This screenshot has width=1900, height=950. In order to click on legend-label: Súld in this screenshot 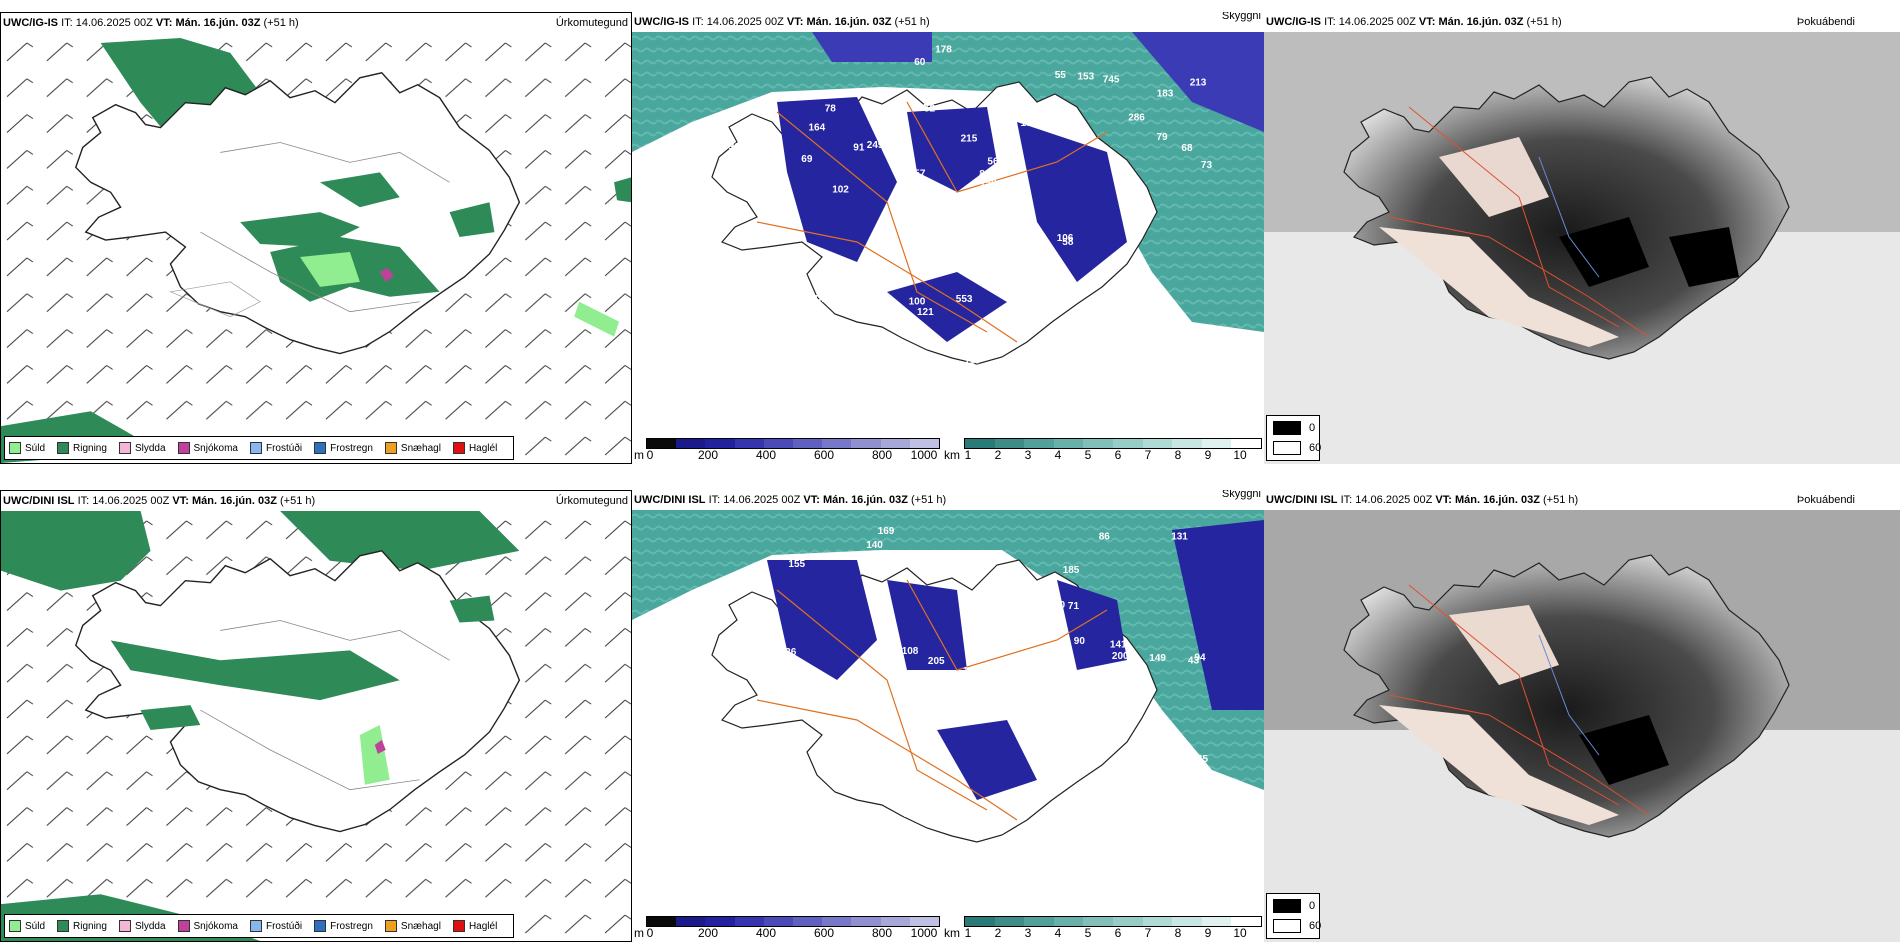, I will do `click(35, 448)`.